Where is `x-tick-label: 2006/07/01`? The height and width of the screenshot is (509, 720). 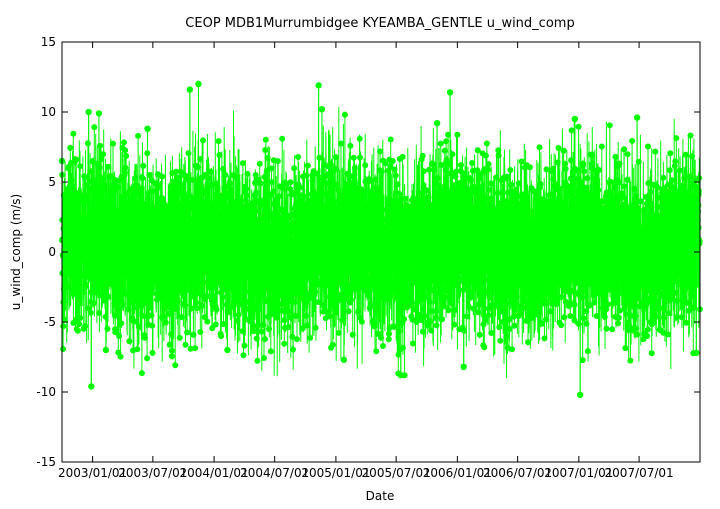
x-tick-label: 2006/07/01 is located at coordinates (517, 473).